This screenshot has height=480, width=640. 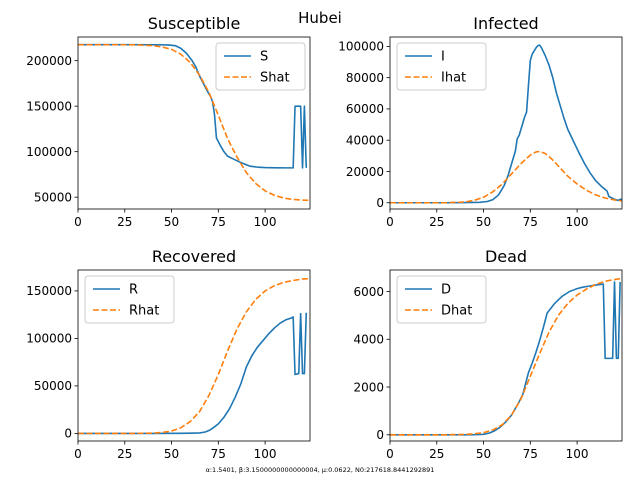 I want to click on legend-label-ihat: Ihat, so click(x=453, y=78).